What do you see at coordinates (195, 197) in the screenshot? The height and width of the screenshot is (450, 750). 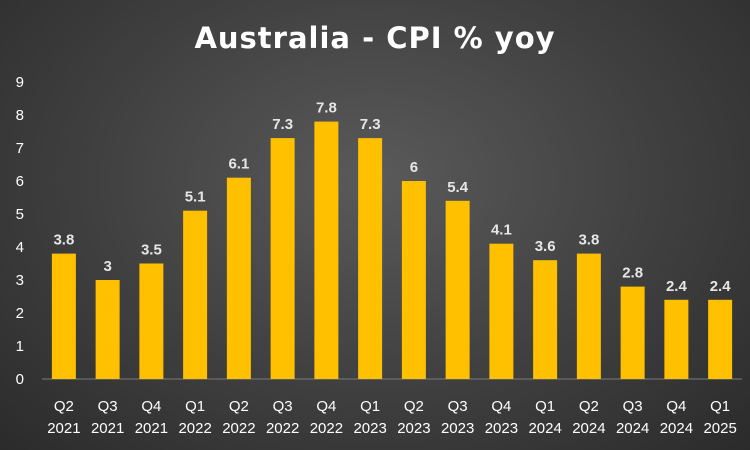 I see `data-label: 5.1` at bounding box center [195, 197].